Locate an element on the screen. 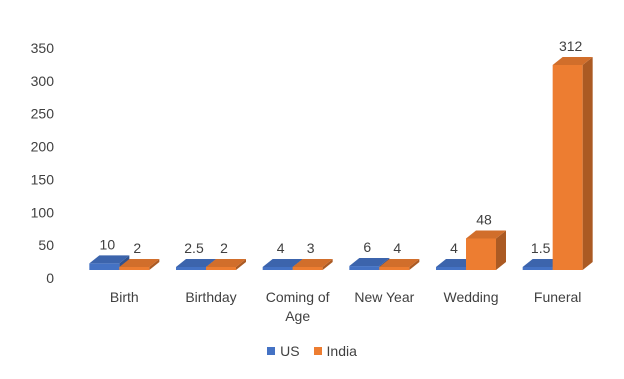 The image size is (624, 379). y-tick-label: 200 is located at coordinates (43, 147).